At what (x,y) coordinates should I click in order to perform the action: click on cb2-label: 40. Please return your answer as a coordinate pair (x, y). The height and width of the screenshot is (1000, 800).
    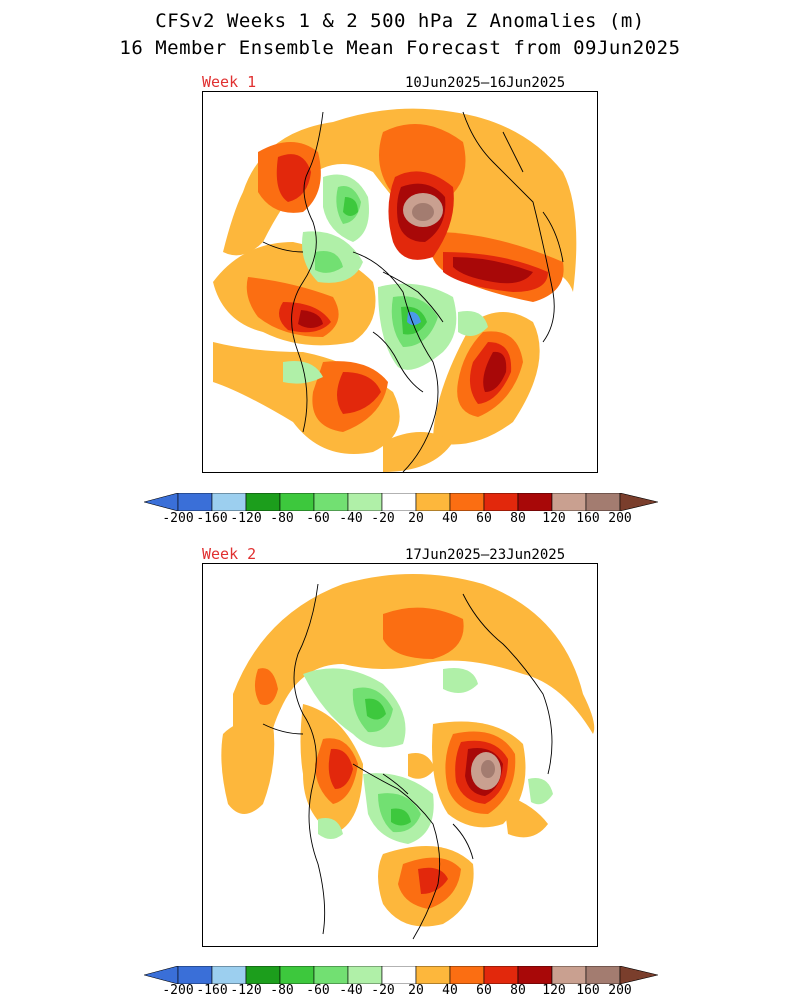
    Looking at the image, I should click on (450, 990).